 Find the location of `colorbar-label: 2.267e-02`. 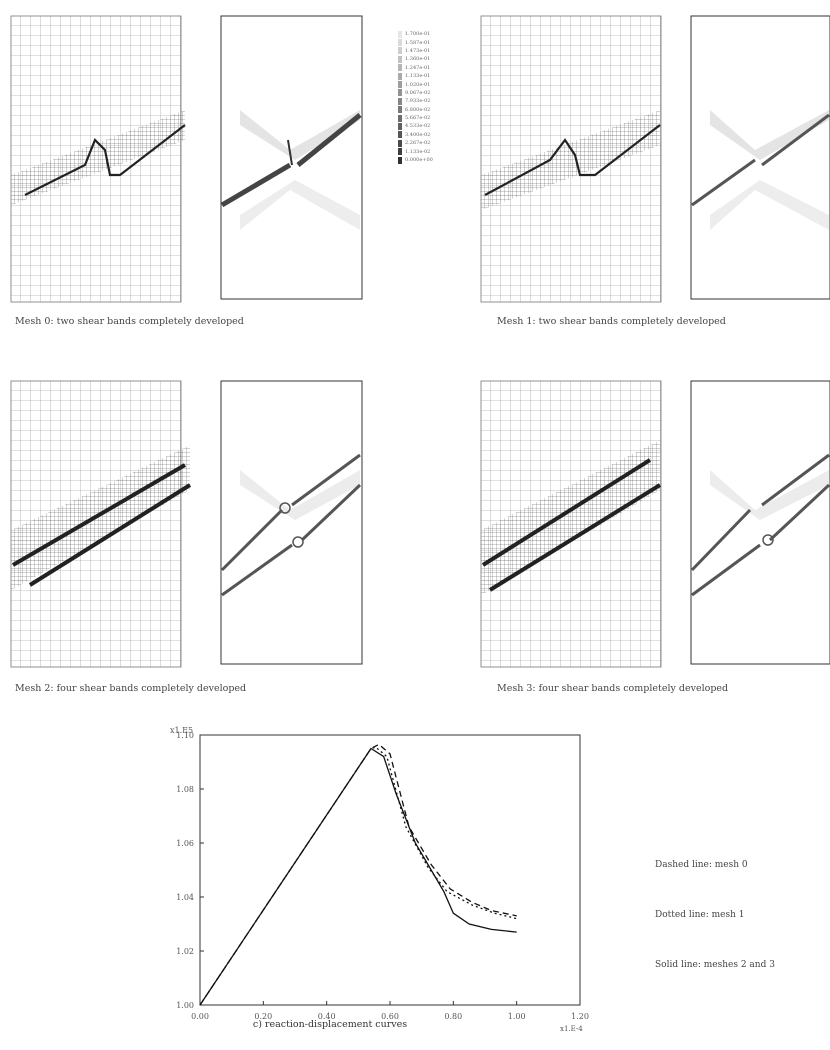

colorbar-label: 2.267e-02 is located at coordinates (418, 143).